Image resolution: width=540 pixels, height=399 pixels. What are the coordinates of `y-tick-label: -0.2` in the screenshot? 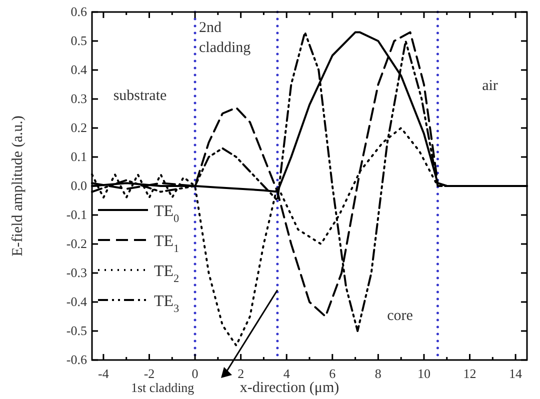 It's located at (76, 243).